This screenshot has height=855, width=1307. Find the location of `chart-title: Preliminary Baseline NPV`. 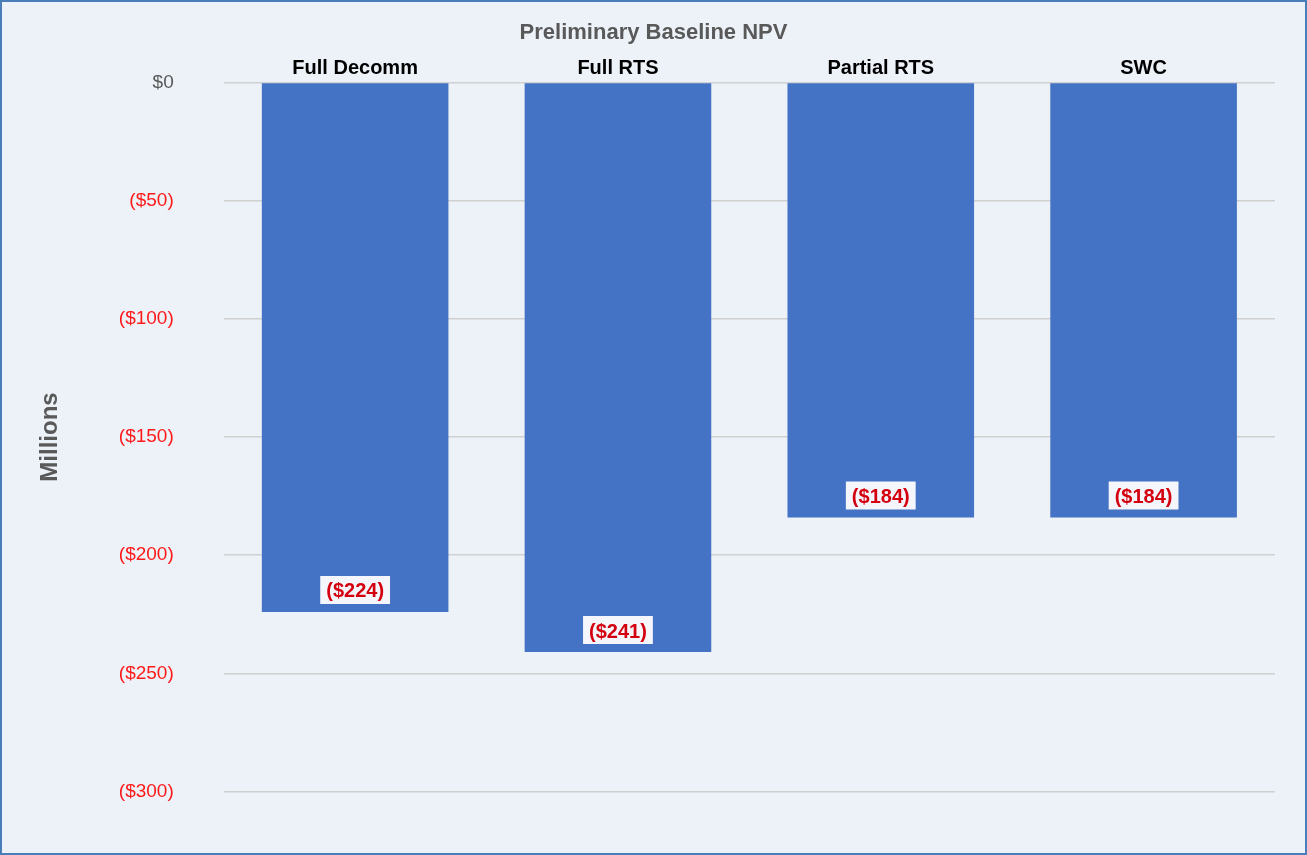

chart-title: Preliminary Baseline NPV is located at coordinates (653, 32).